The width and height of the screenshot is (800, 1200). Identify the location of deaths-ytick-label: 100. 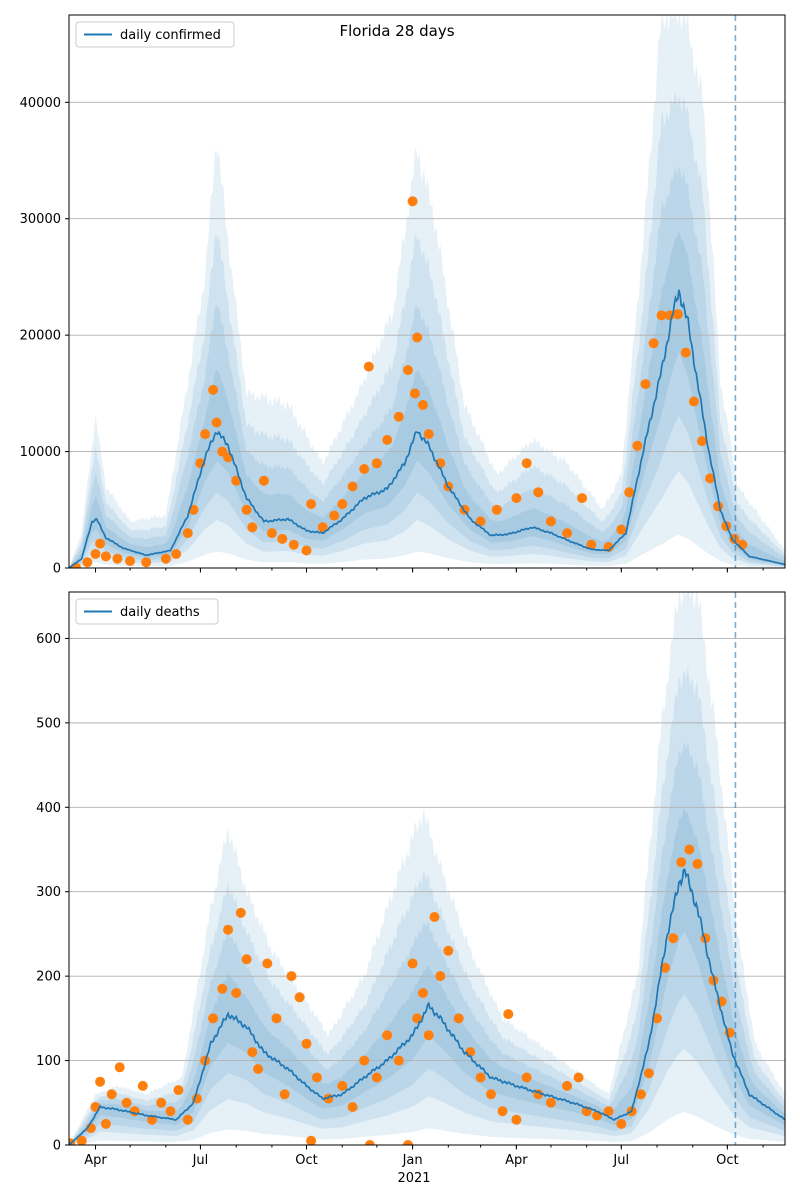
(48, 1061).